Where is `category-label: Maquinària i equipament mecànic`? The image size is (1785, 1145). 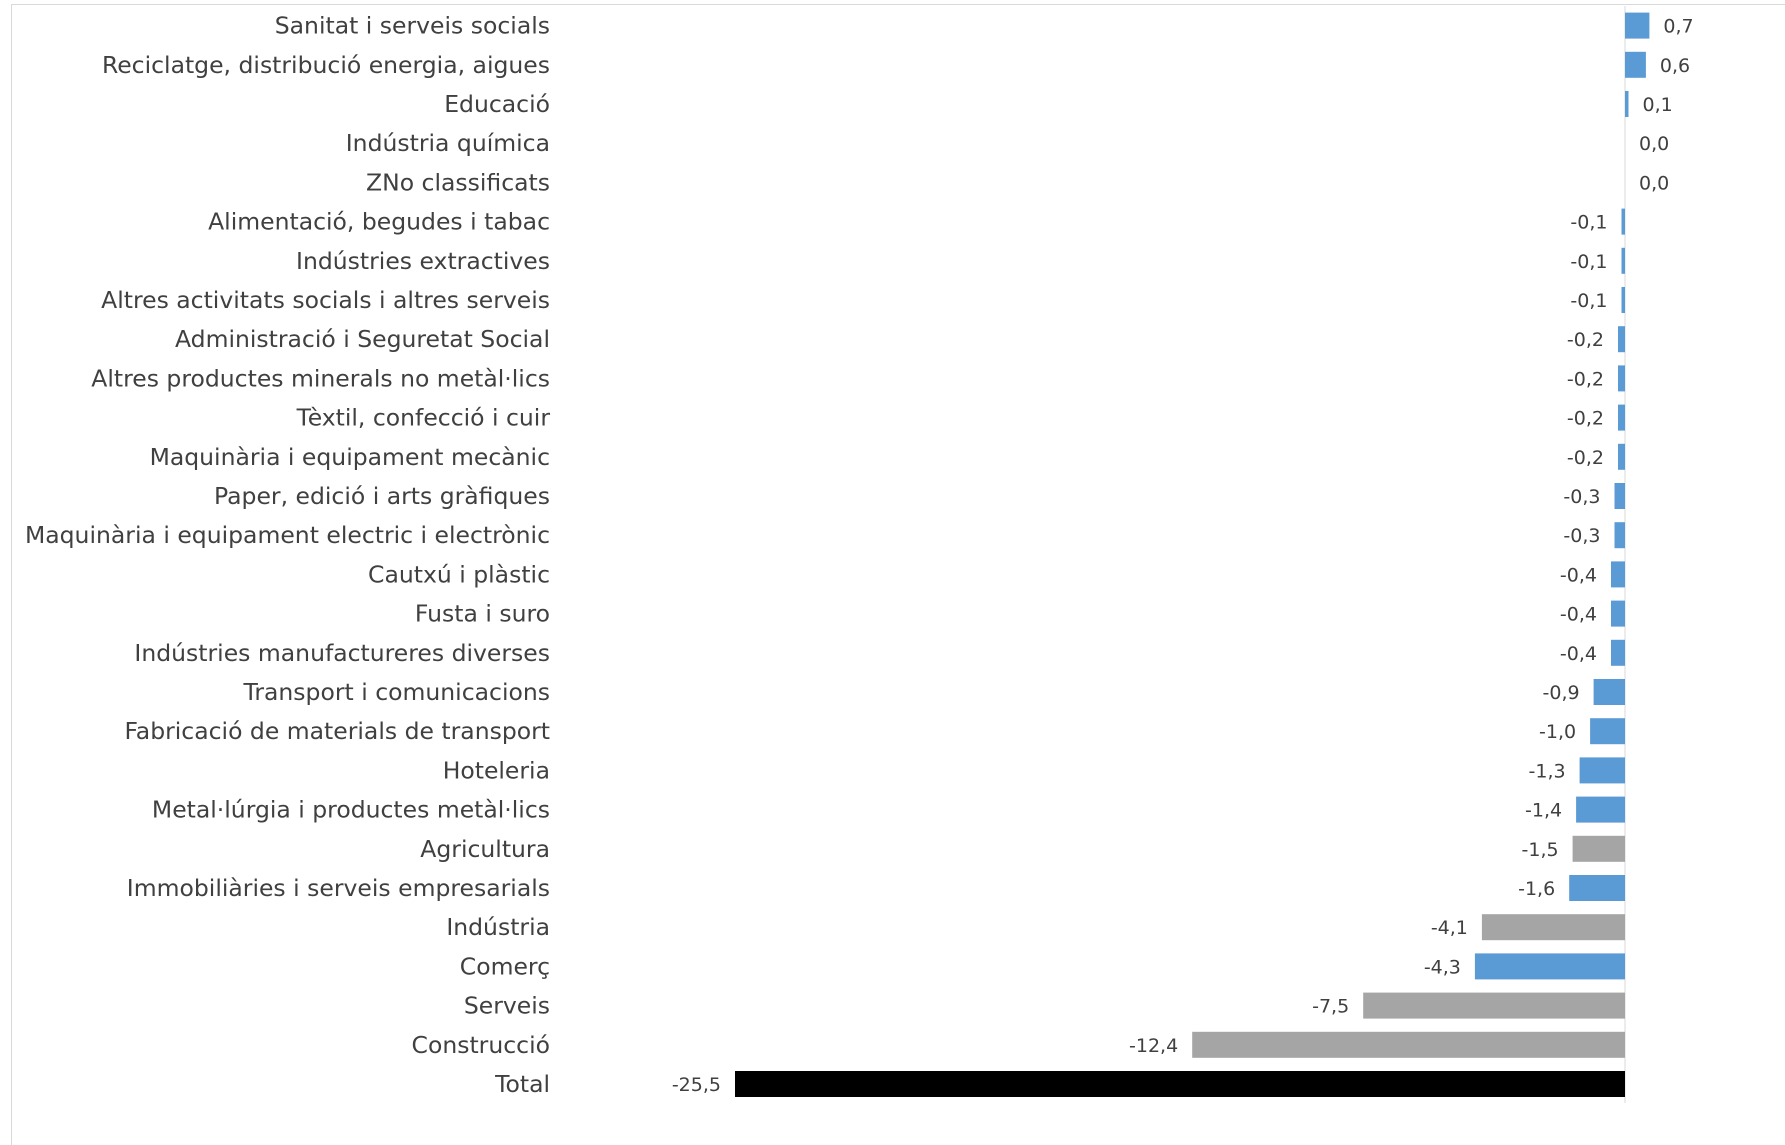
category-label: Maquinària i equipament mecànic is located at coordinates (350, 457).